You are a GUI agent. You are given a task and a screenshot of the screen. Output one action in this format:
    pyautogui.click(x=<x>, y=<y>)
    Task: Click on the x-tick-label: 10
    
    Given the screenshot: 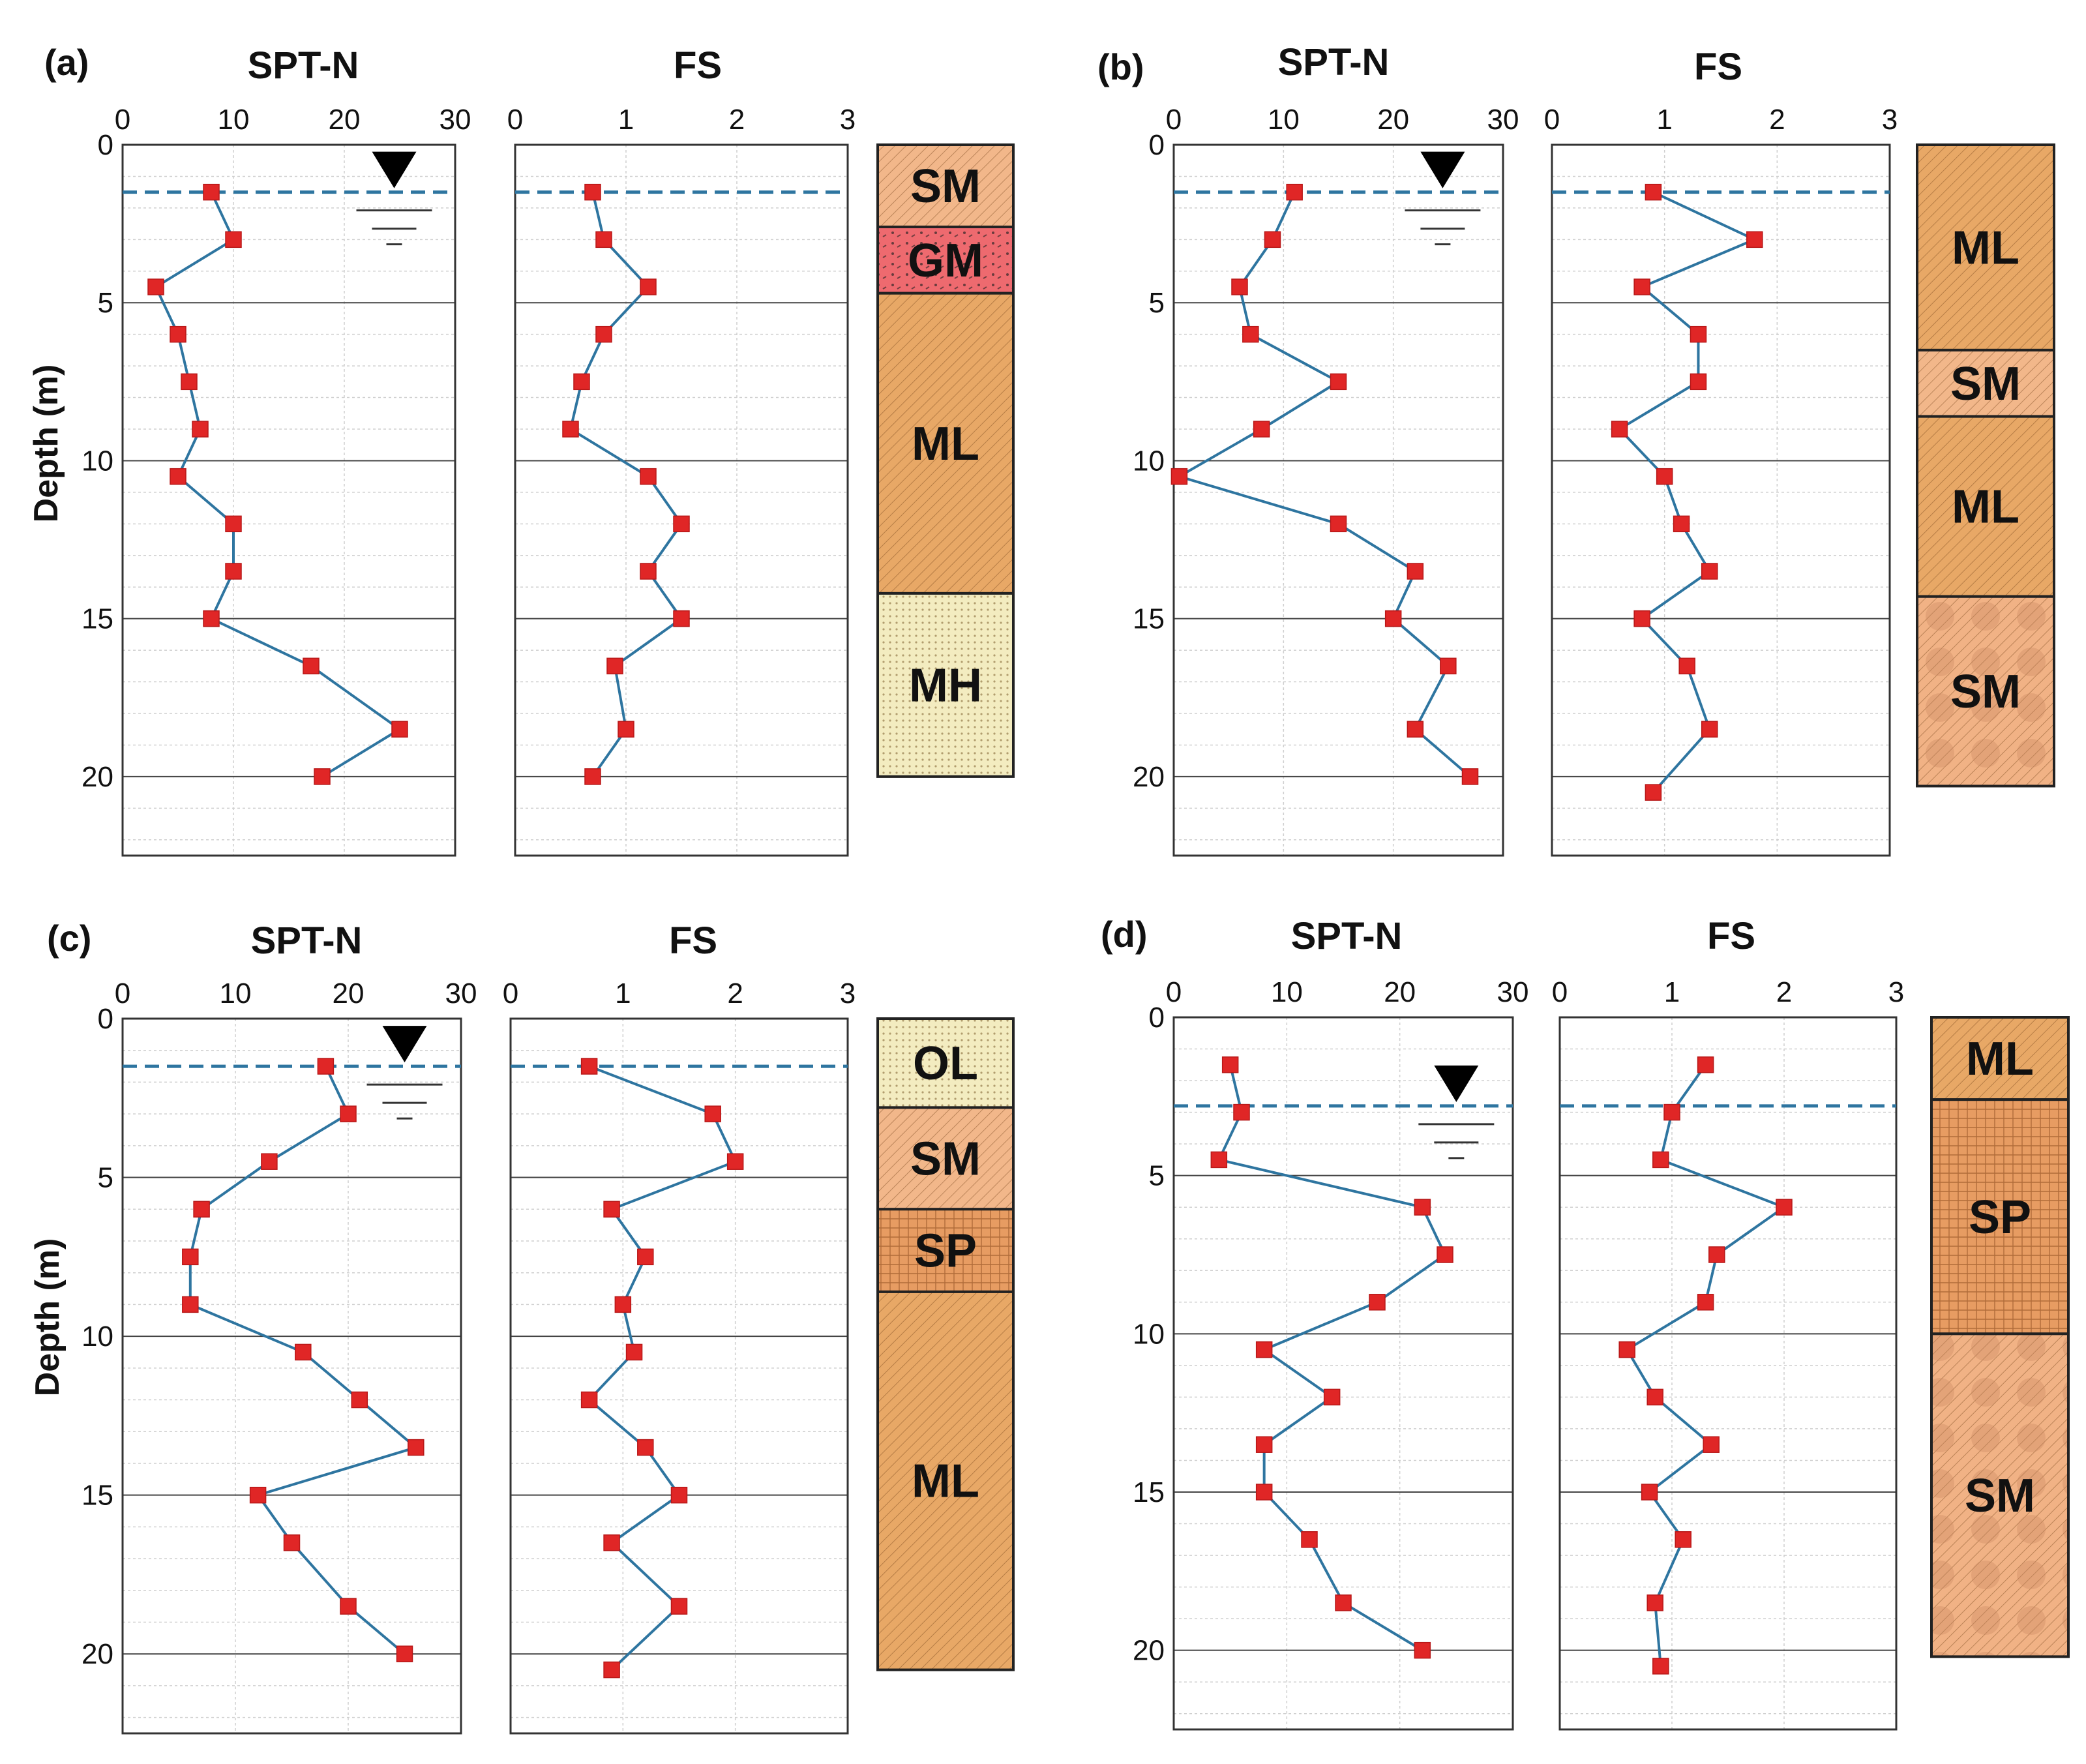 What is the action you would take?
    pyautogui.click(x=236, y=993)
    